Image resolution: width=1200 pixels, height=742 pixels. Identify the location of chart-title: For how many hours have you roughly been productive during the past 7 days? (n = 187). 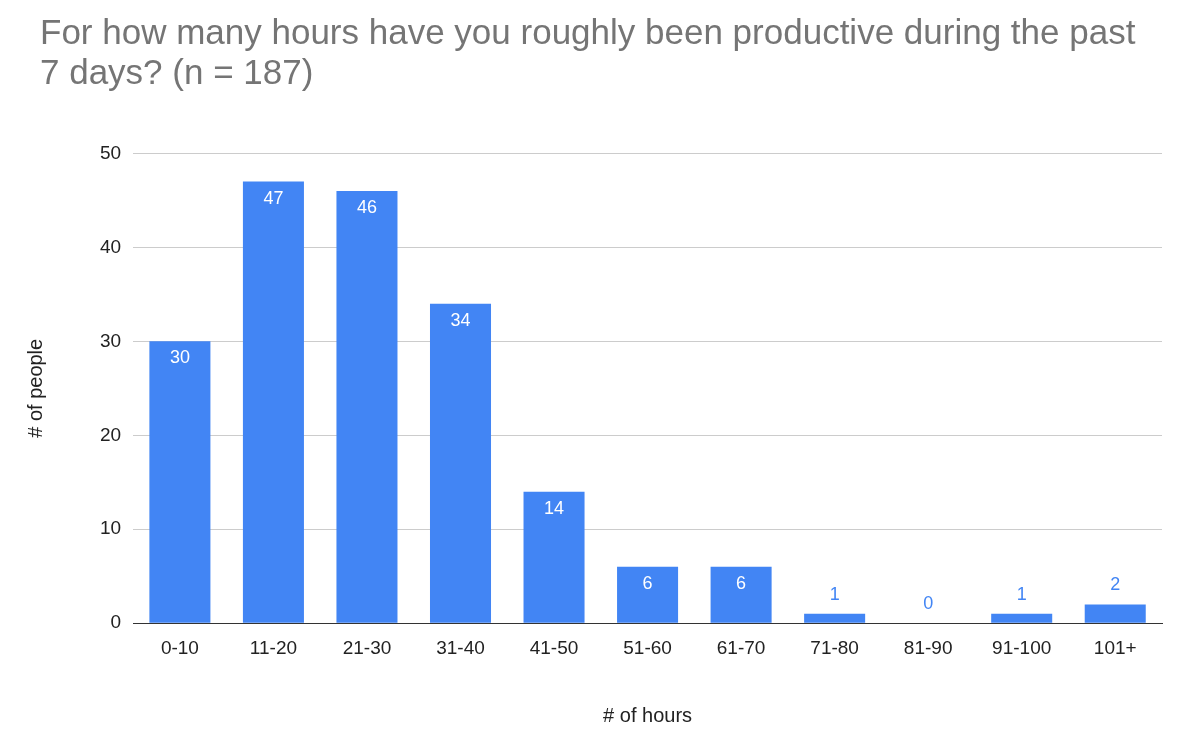
(588, 52).